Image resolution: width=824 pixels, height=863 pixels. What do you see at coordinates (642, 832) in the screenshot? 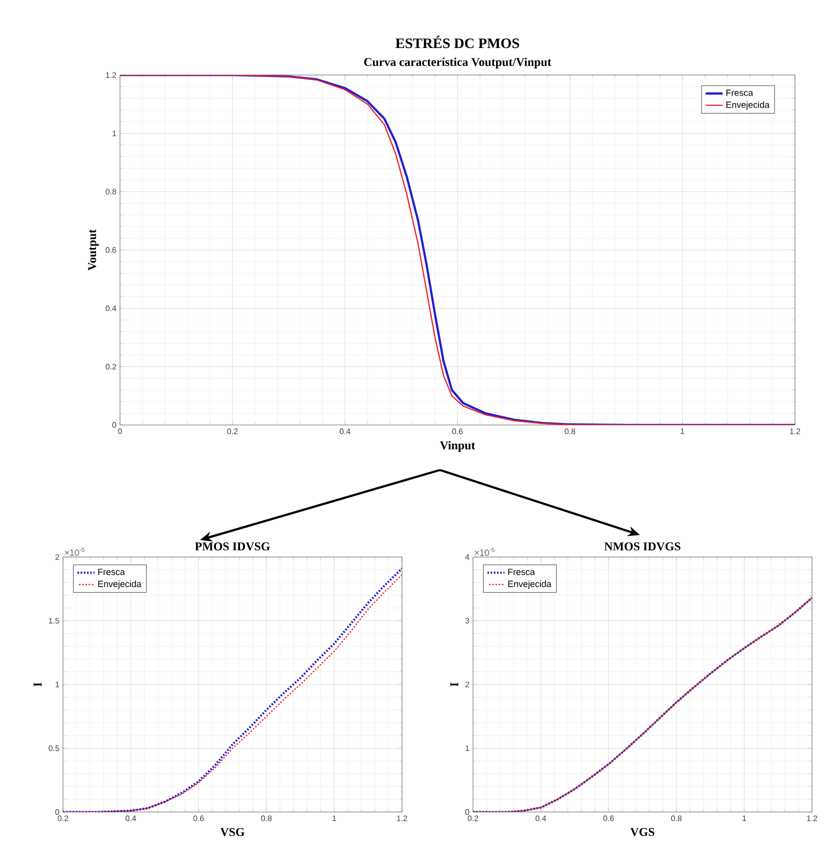
I see `x-axis-title: VGS` at bounding box center [642, 832].